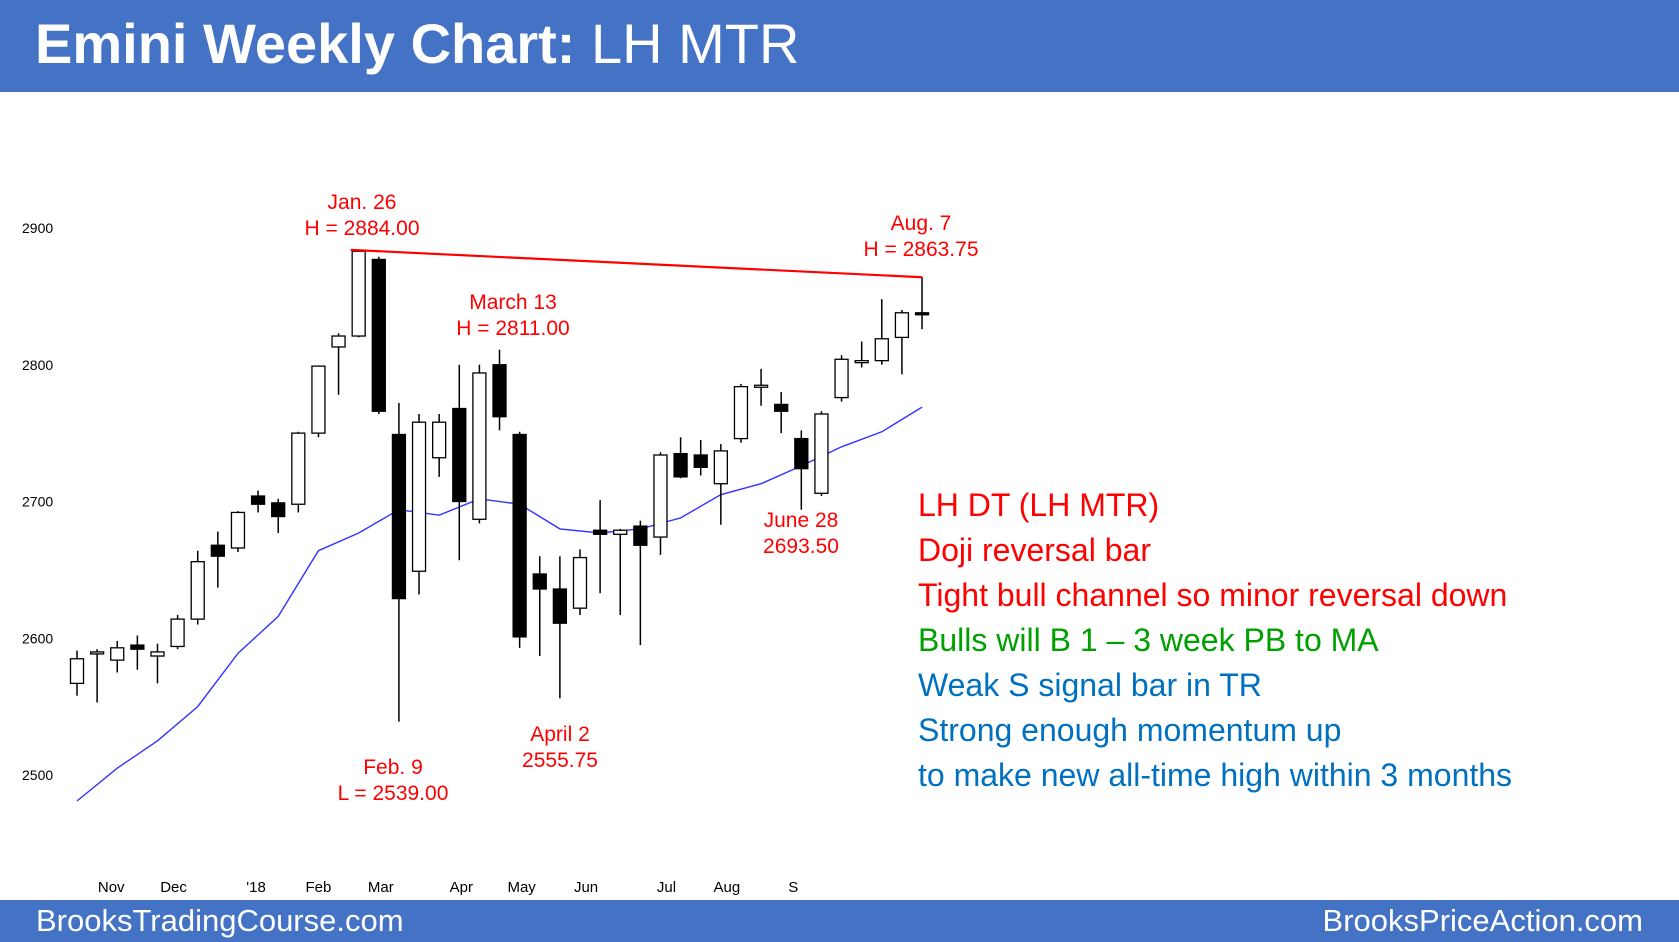 The image size is (1679, 942). Describe the element at coordinates (801, 534) in the screenshot. I see `annotation-june28: June 28 2693.50` at that location.